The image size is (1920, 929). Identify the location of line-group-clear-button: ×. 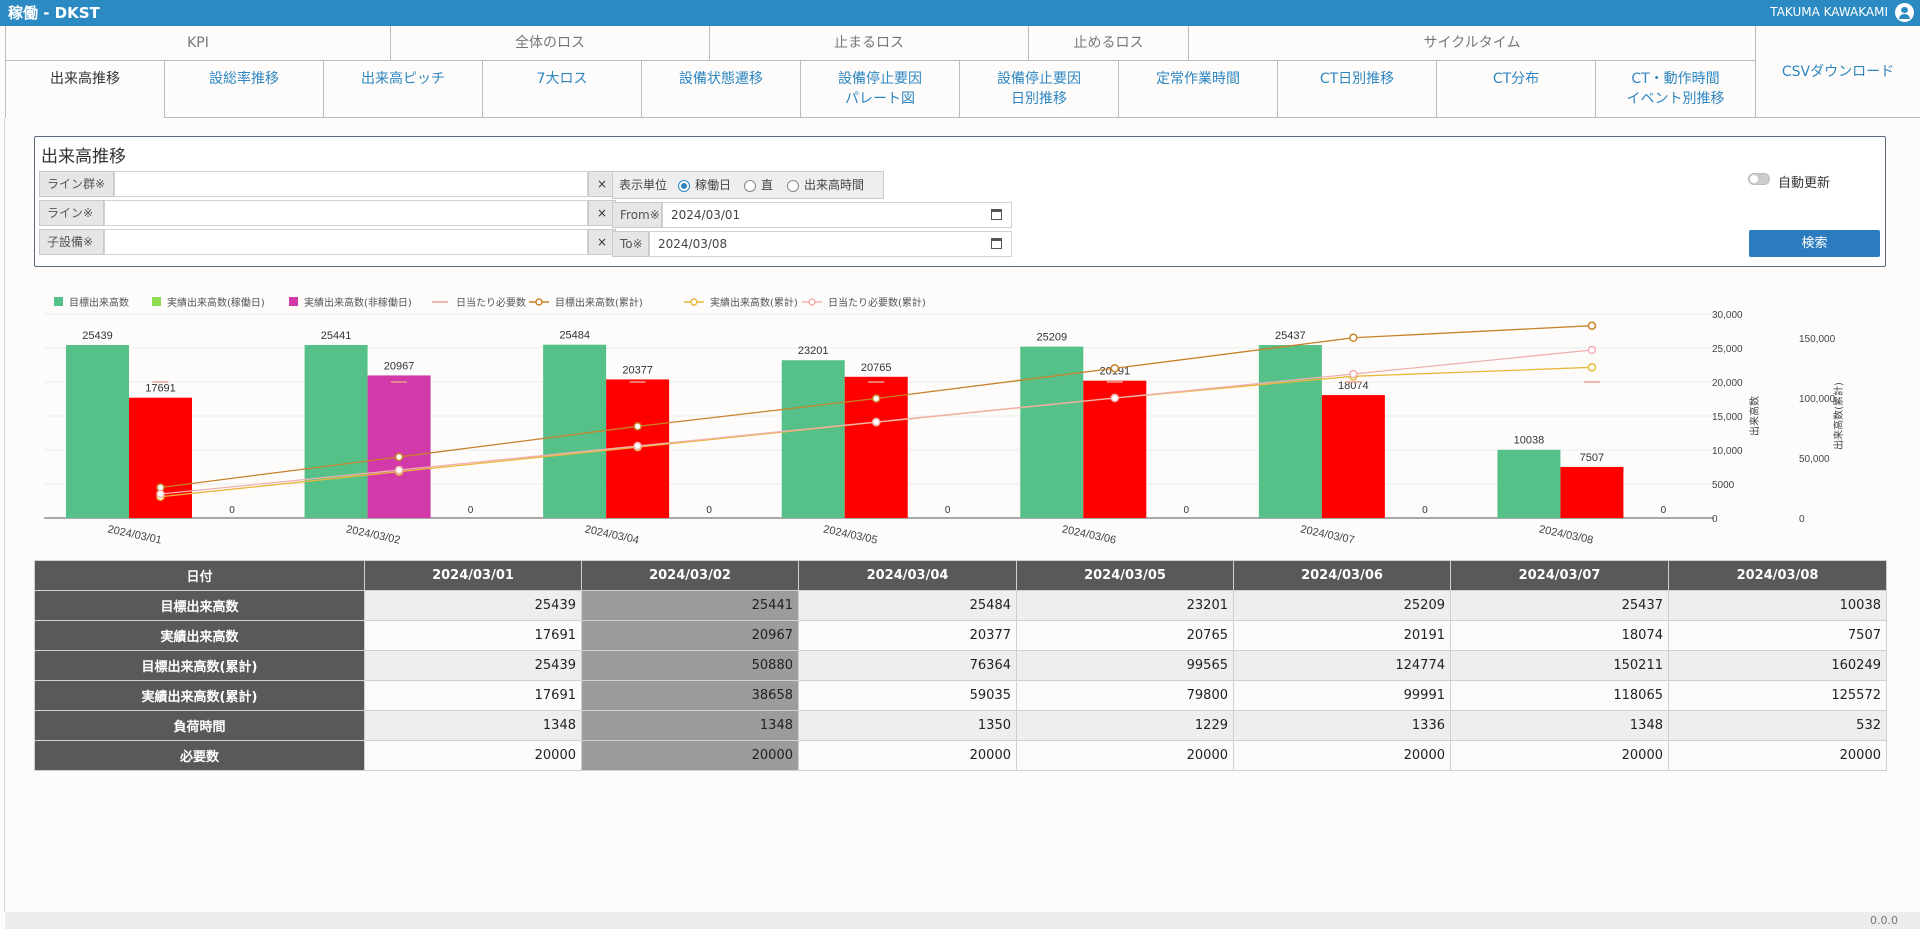
(602, 184).